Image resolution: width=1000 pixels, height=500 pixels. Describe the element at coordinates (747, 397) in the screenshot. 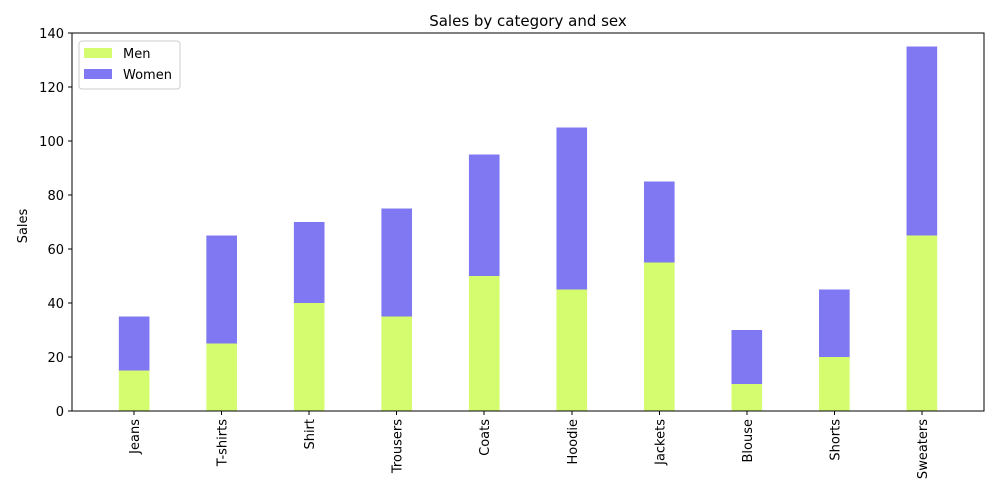

I see `bar-men-blouse` at that location.